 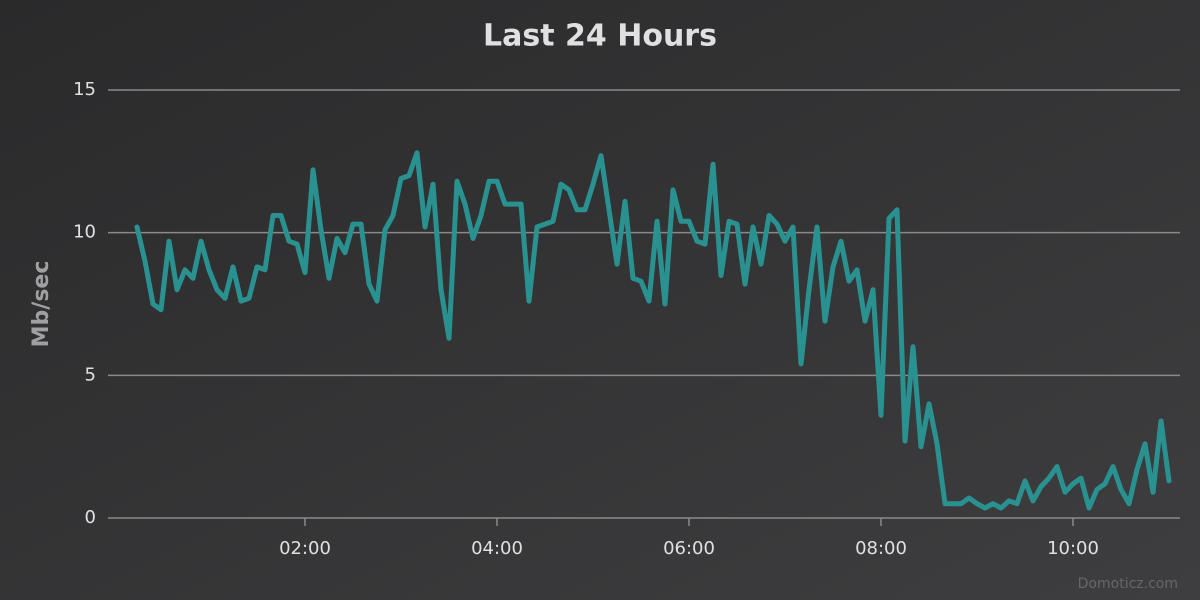 I want to click on x-tick-label: 08:00, so click(x=881, y=548).